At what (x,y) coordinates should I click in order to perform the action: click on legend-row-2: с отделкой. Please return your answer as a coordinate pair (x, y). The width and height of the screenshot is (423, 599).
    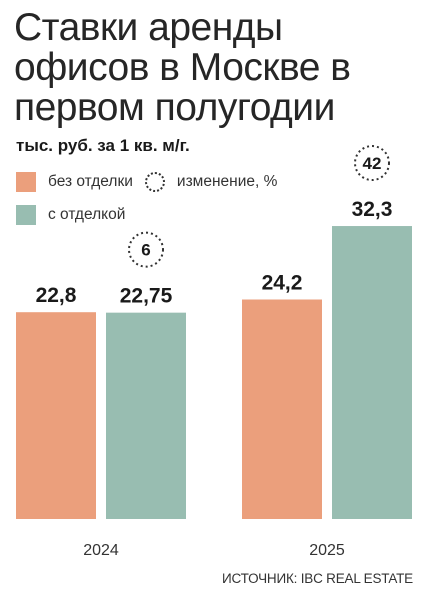
    Looking at the image, I should click on (70, 215).